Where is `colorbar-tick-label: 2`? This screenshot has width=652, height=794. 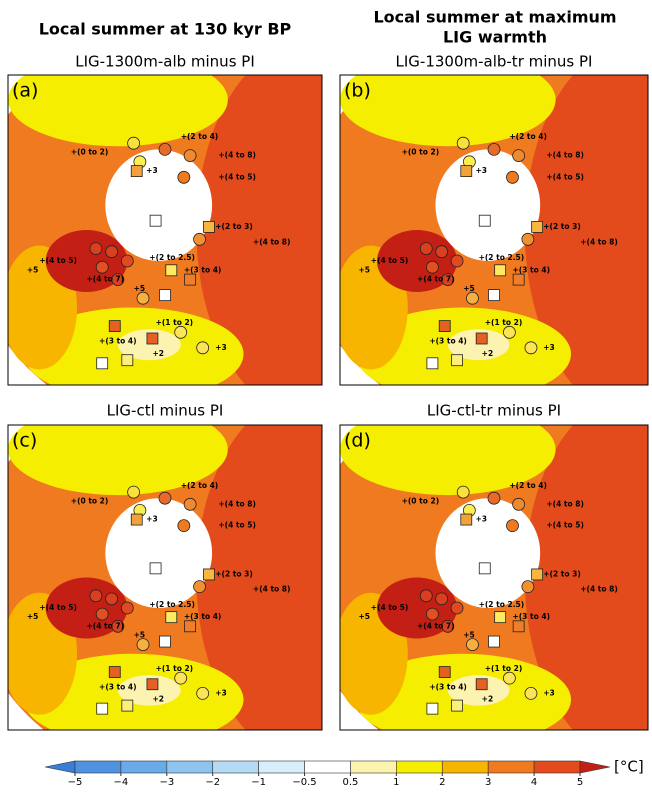
colorbar-tick-label: 2 is located at coordinates (442, 782).